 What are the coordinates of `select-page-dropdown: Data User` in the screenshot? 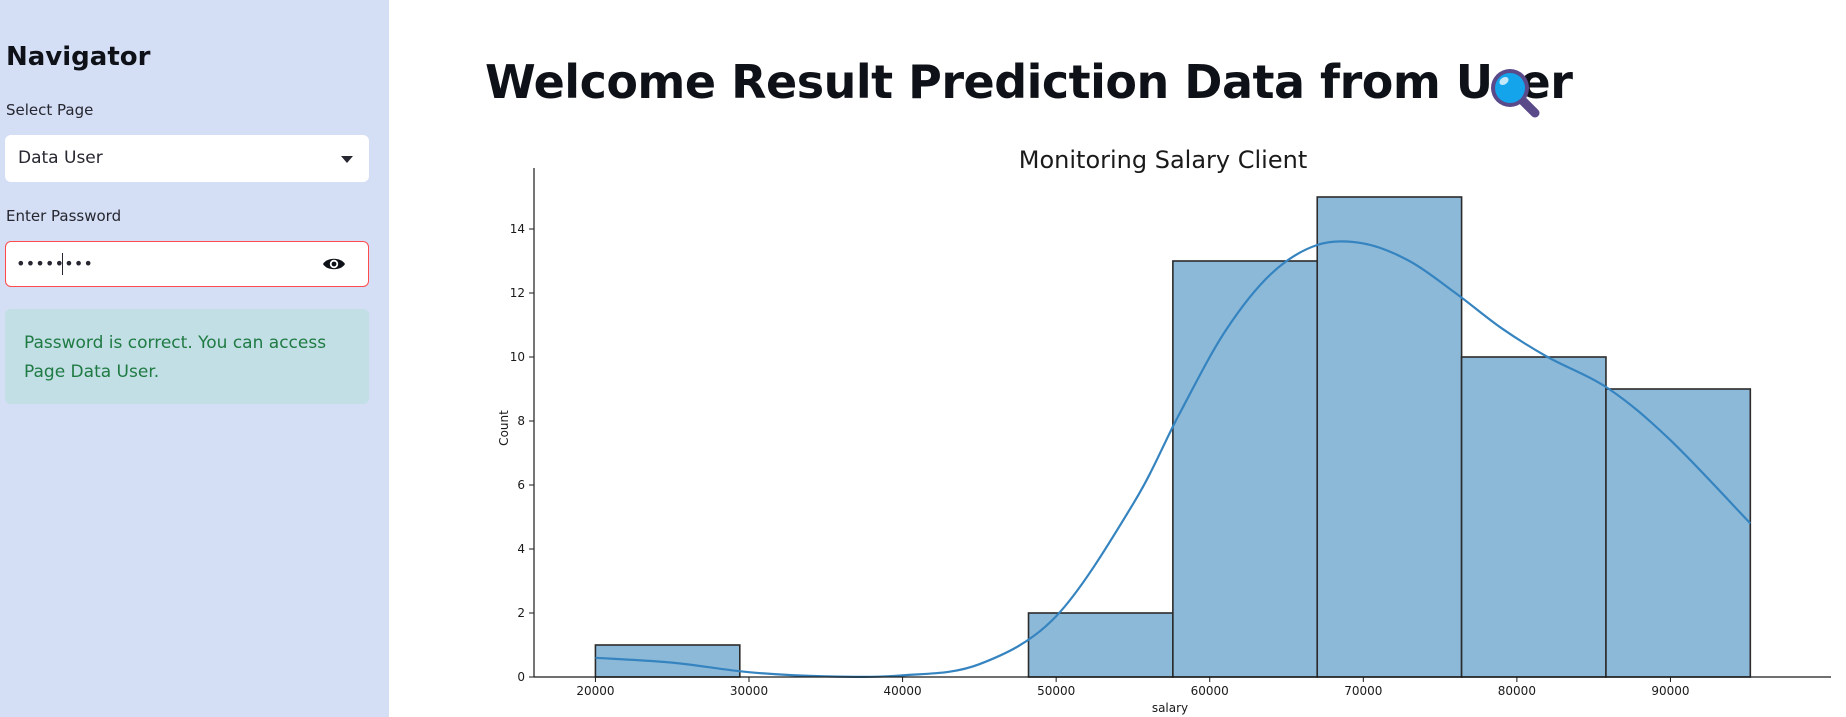 It's located at (187, 158).